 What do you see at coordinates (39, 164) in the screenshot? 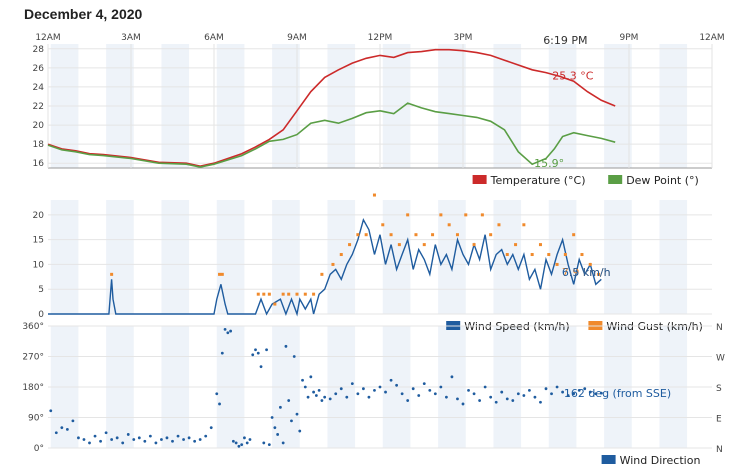
I see `y-tick-label: 16` at bounding box center [39, 164].